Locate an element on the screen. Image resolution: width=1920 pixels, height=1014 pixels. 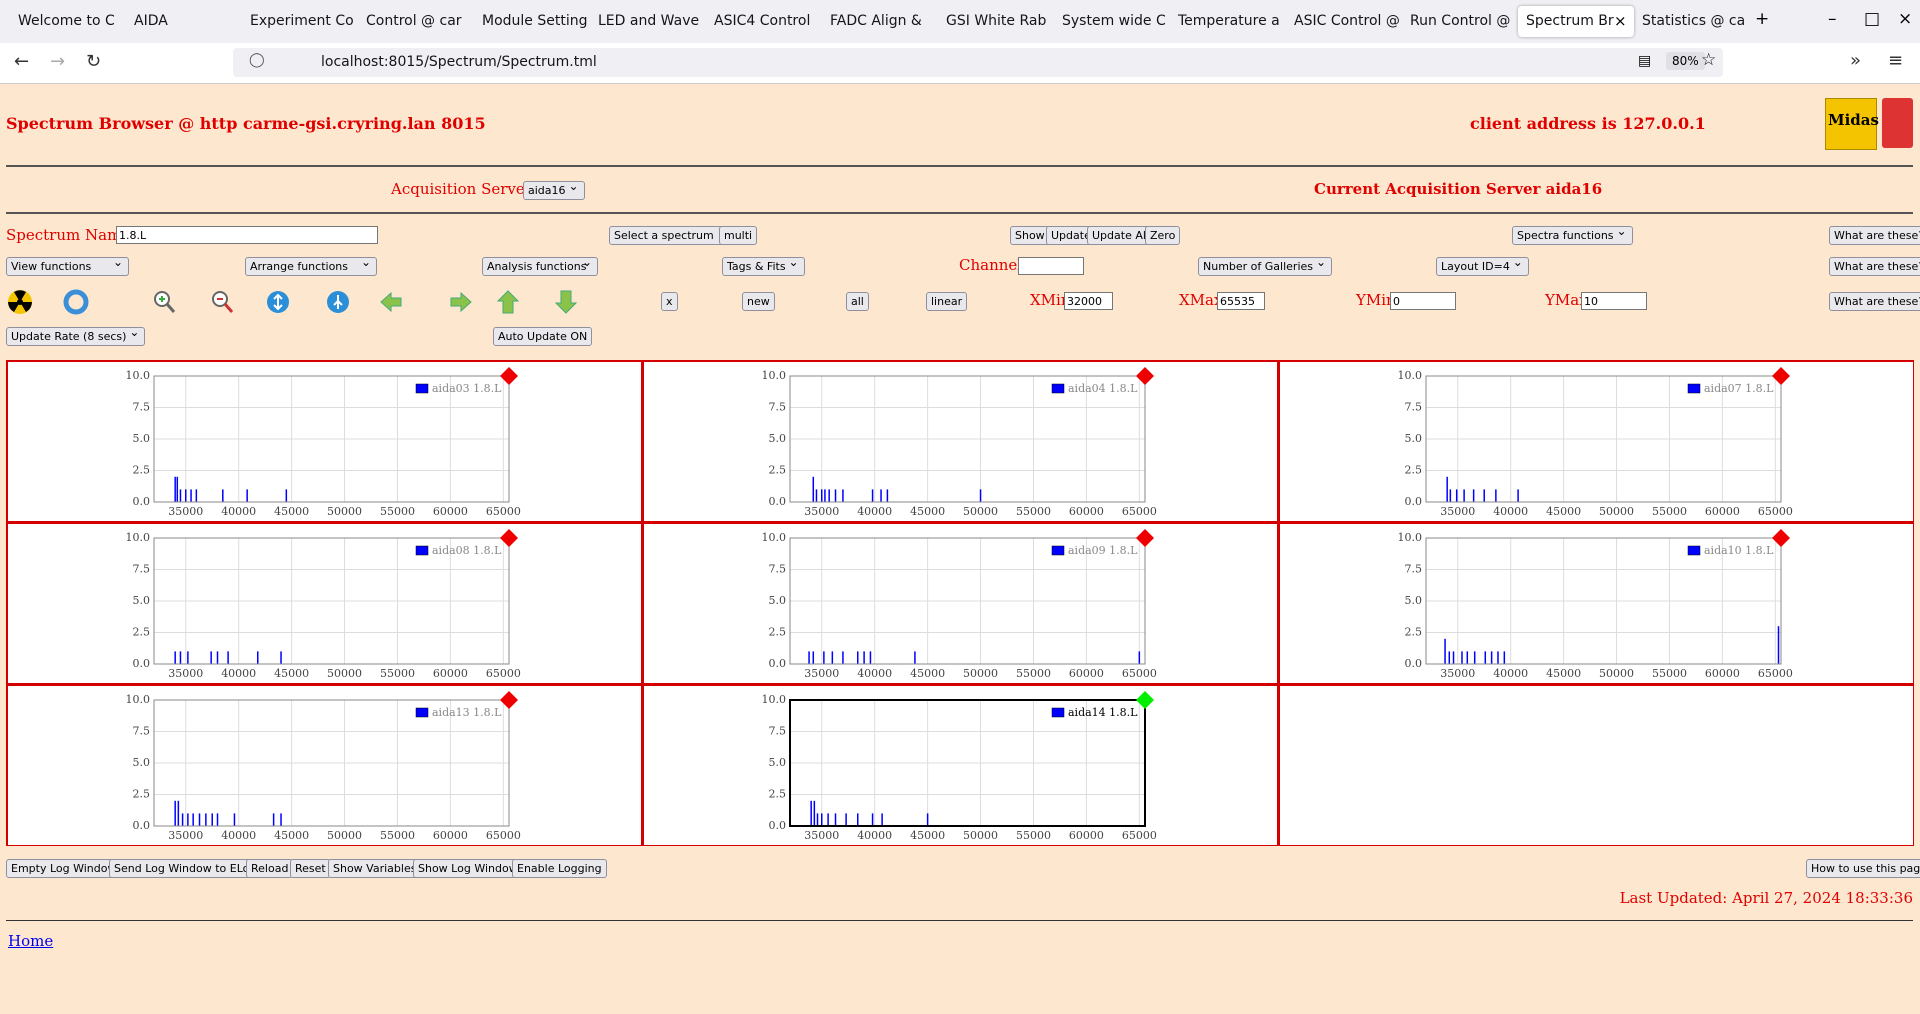
view-functions-select: View functions is located at coordinates (67, 265).